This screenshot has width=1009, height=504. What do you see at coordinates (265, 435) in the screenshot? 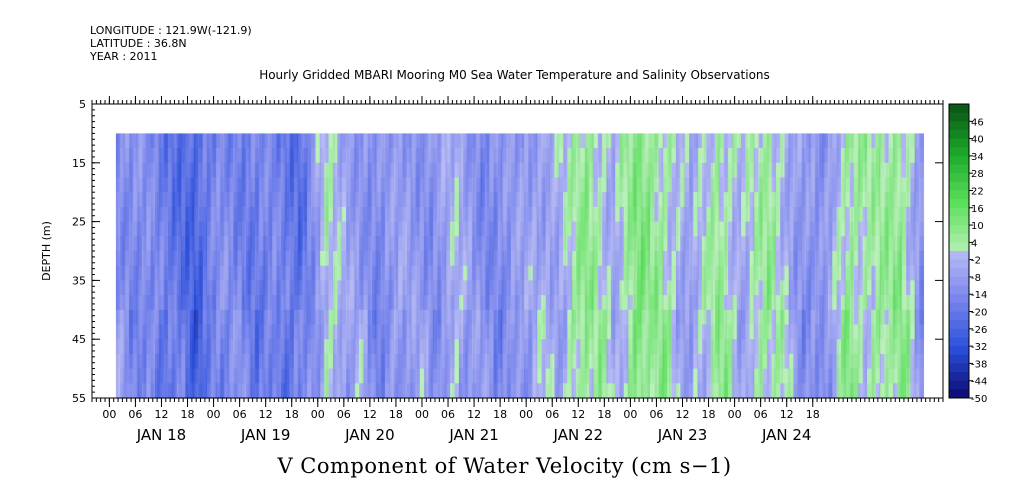
I see `x-day-label: JAN 19` at bounding box center [265, 435].